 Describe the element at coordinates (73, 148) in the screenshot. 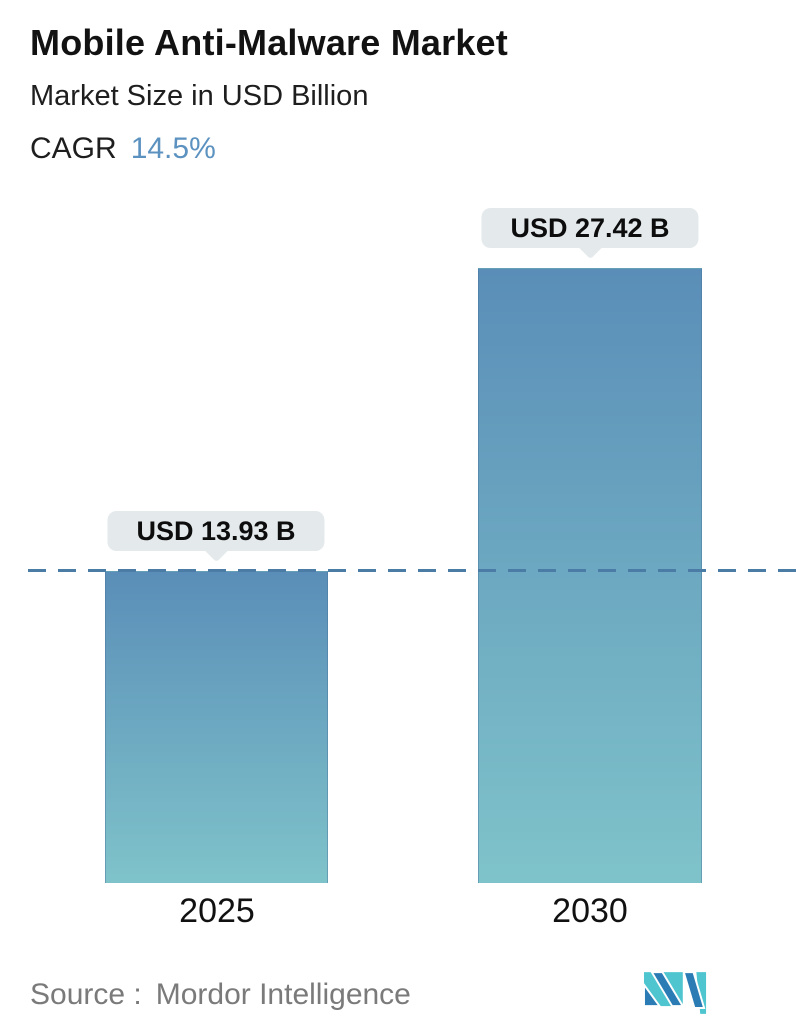

I see `cagr-label: CAGR` at that location.